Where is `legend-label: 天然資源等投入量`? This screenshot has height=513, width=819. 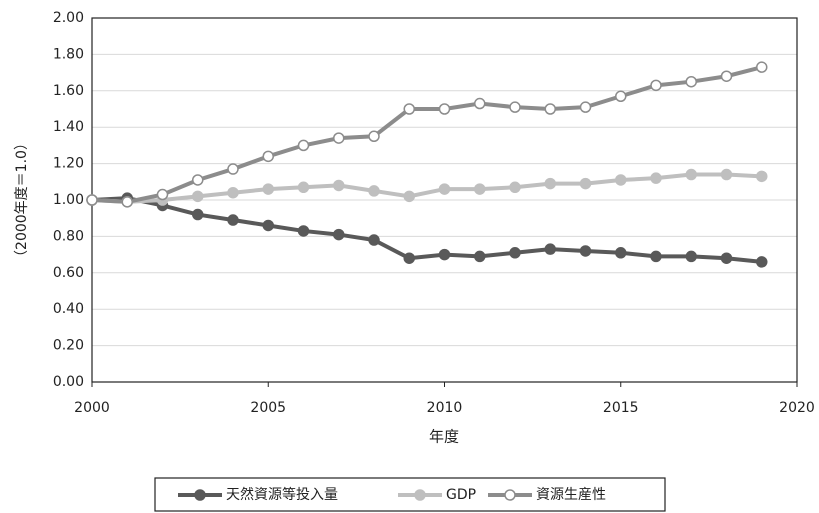 legend-label: 天然資源等投入量 is located at coordinates (282, 494).